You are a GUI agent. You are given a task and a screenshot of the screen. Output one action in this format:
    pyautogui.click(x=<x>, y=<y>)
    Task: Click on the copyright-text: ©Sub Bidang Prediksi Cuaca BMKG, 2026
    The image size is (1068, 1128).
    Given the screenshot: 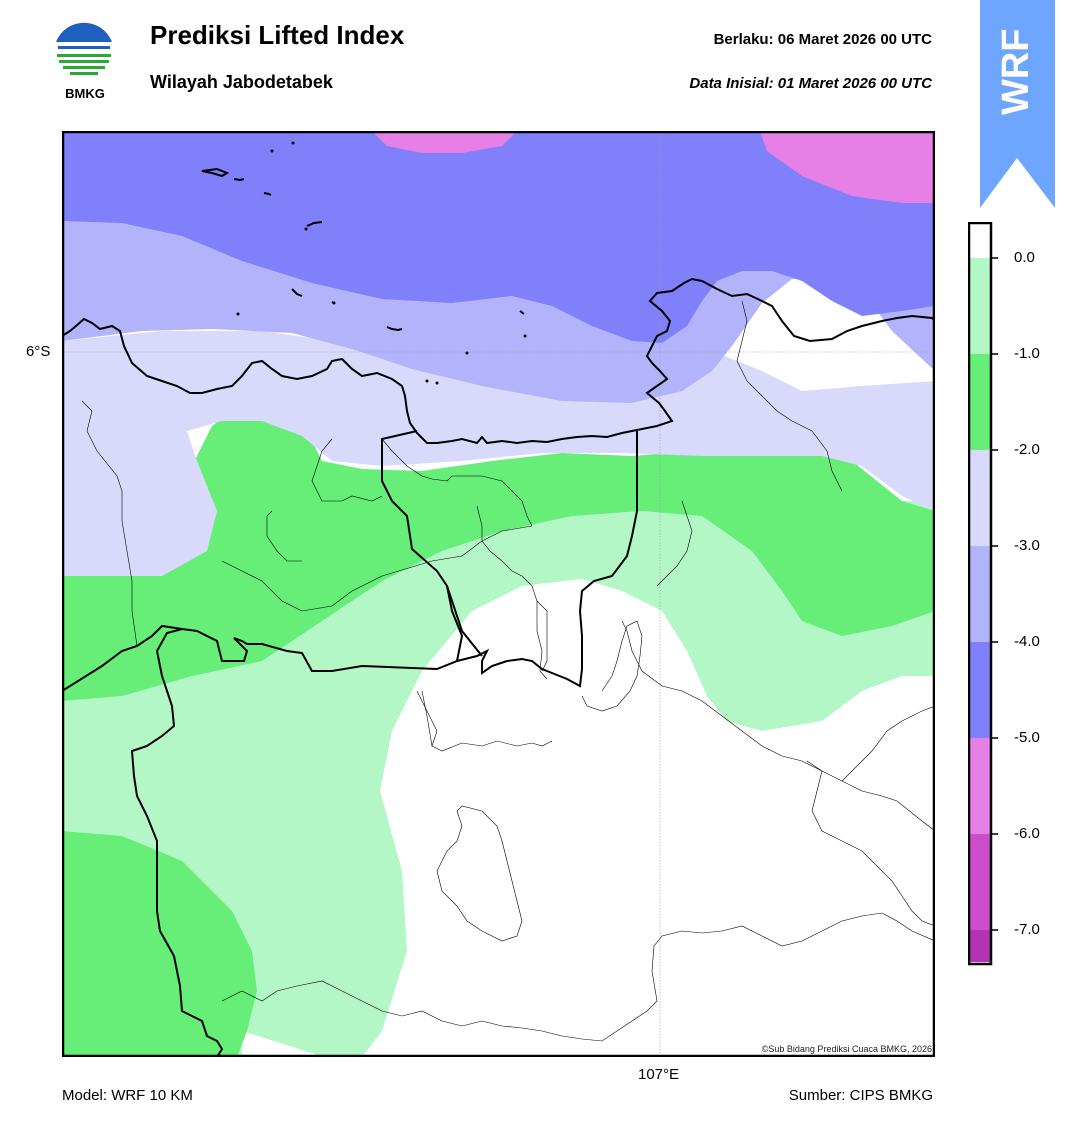 What is the action you would take?
    pyautogui.click(x=846, y=1049)
    